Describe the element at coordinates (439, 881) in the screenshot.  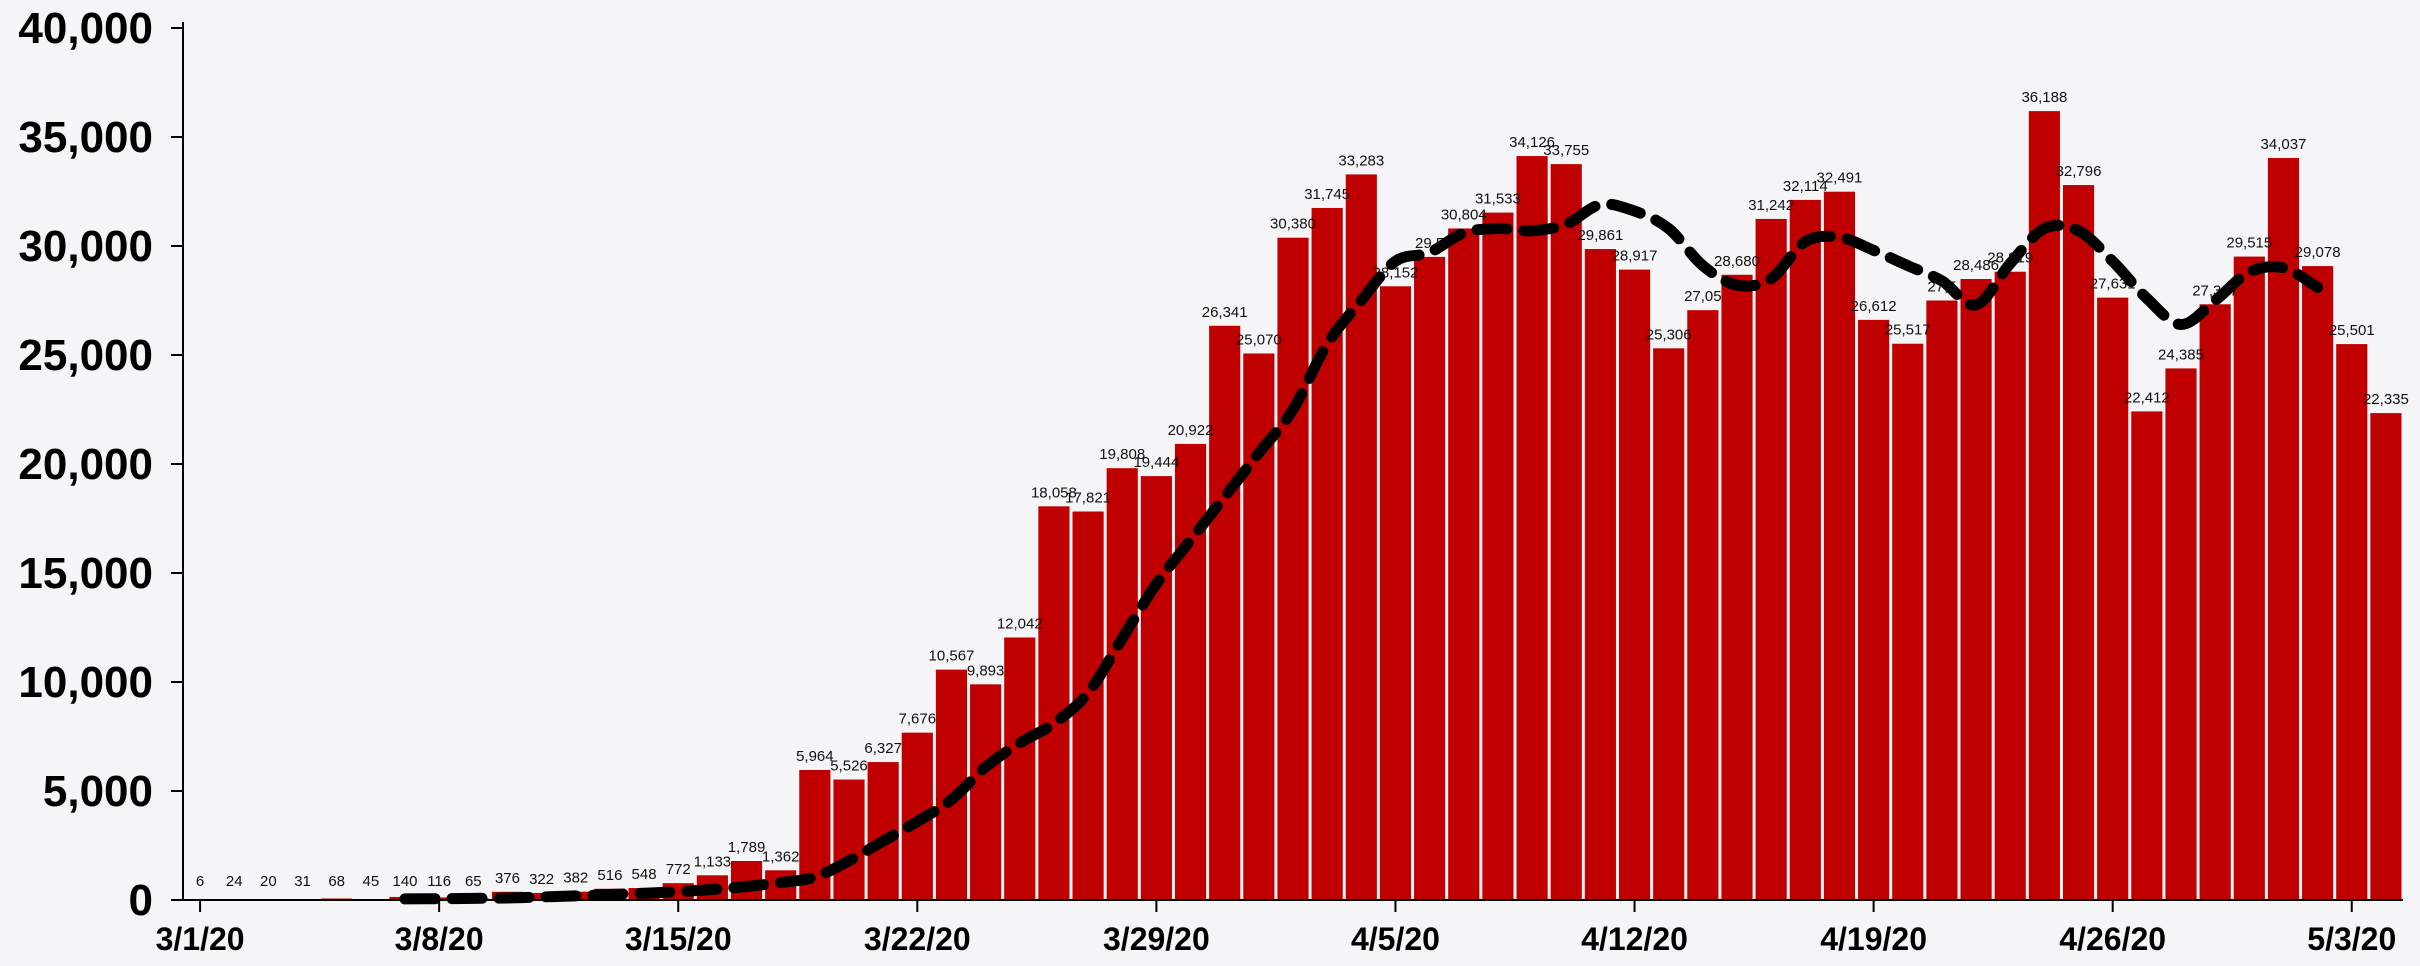
I see `data-label: 116` at that location.